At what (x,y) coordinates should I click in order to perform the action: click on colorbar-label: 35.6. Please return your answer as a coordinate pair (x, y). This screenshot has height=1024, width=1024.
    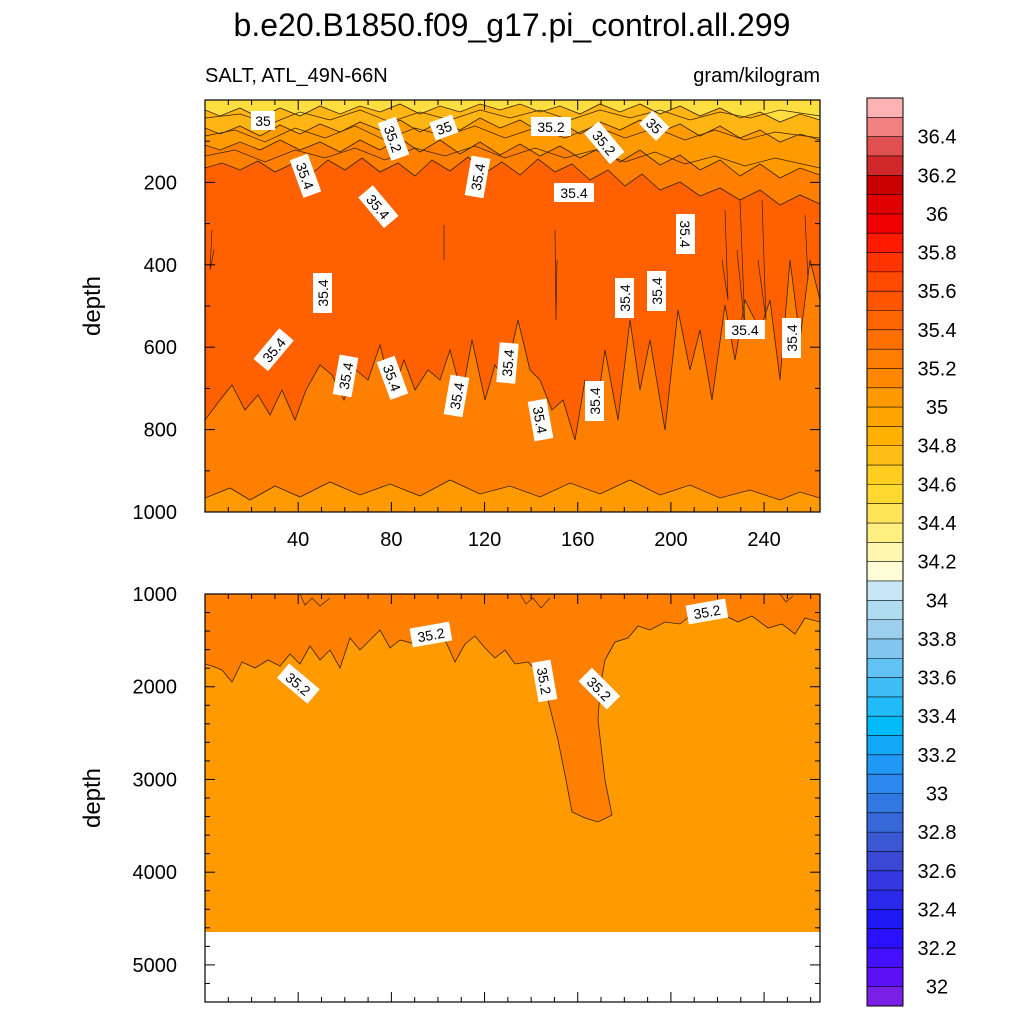
    Looking at the image, I should click on (937, 292).